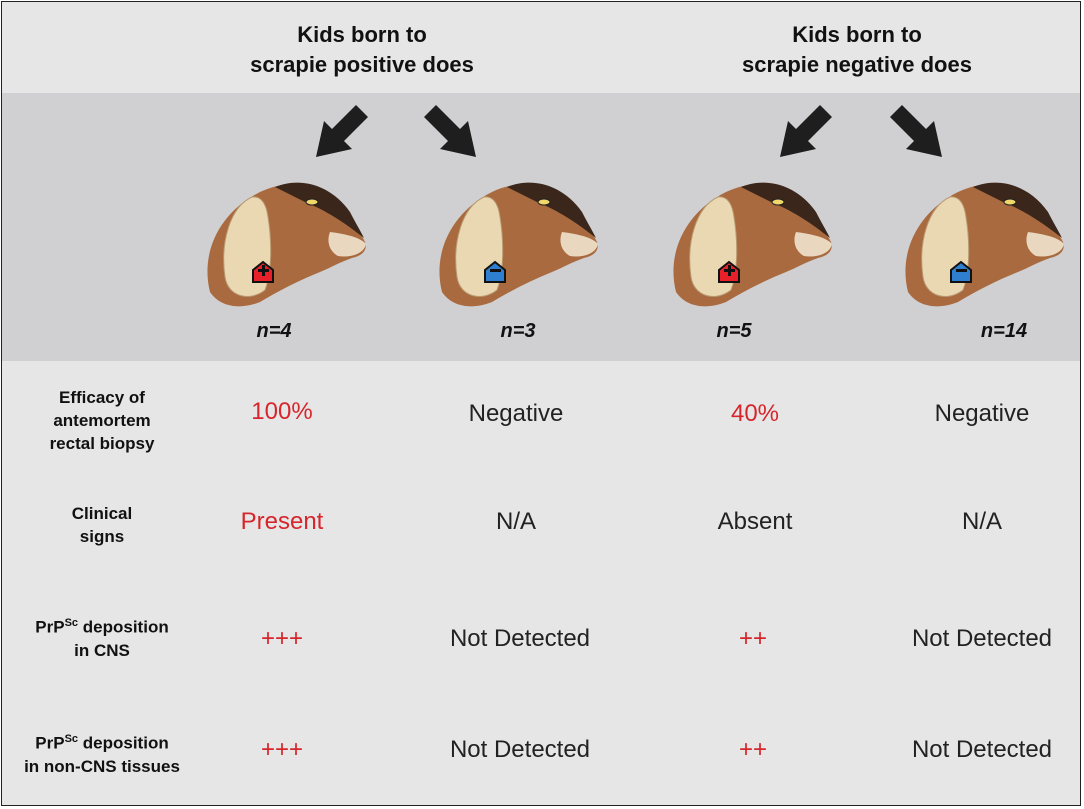 This screenshot has height=809, width=1084. Describe the element at coordinates (734, 331) in the screenshot. I see `n-label: n=5` at that location.